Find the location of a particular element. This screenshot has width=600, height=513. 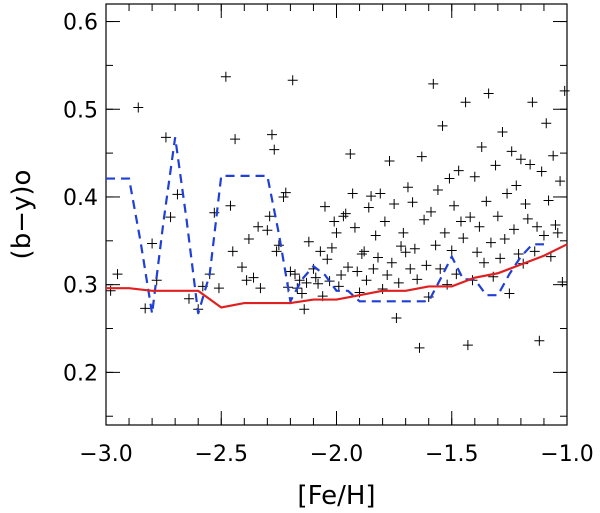

x-tick-label: −2.5 is located at coordinates (221, 454).